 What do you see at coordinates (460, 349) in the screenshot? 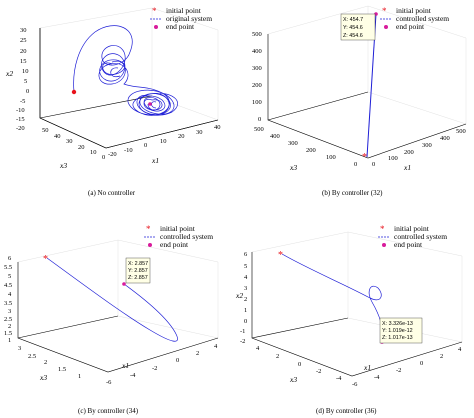
I see `panel-d-x-tick-5: 4` at bounding box center [460, 349].